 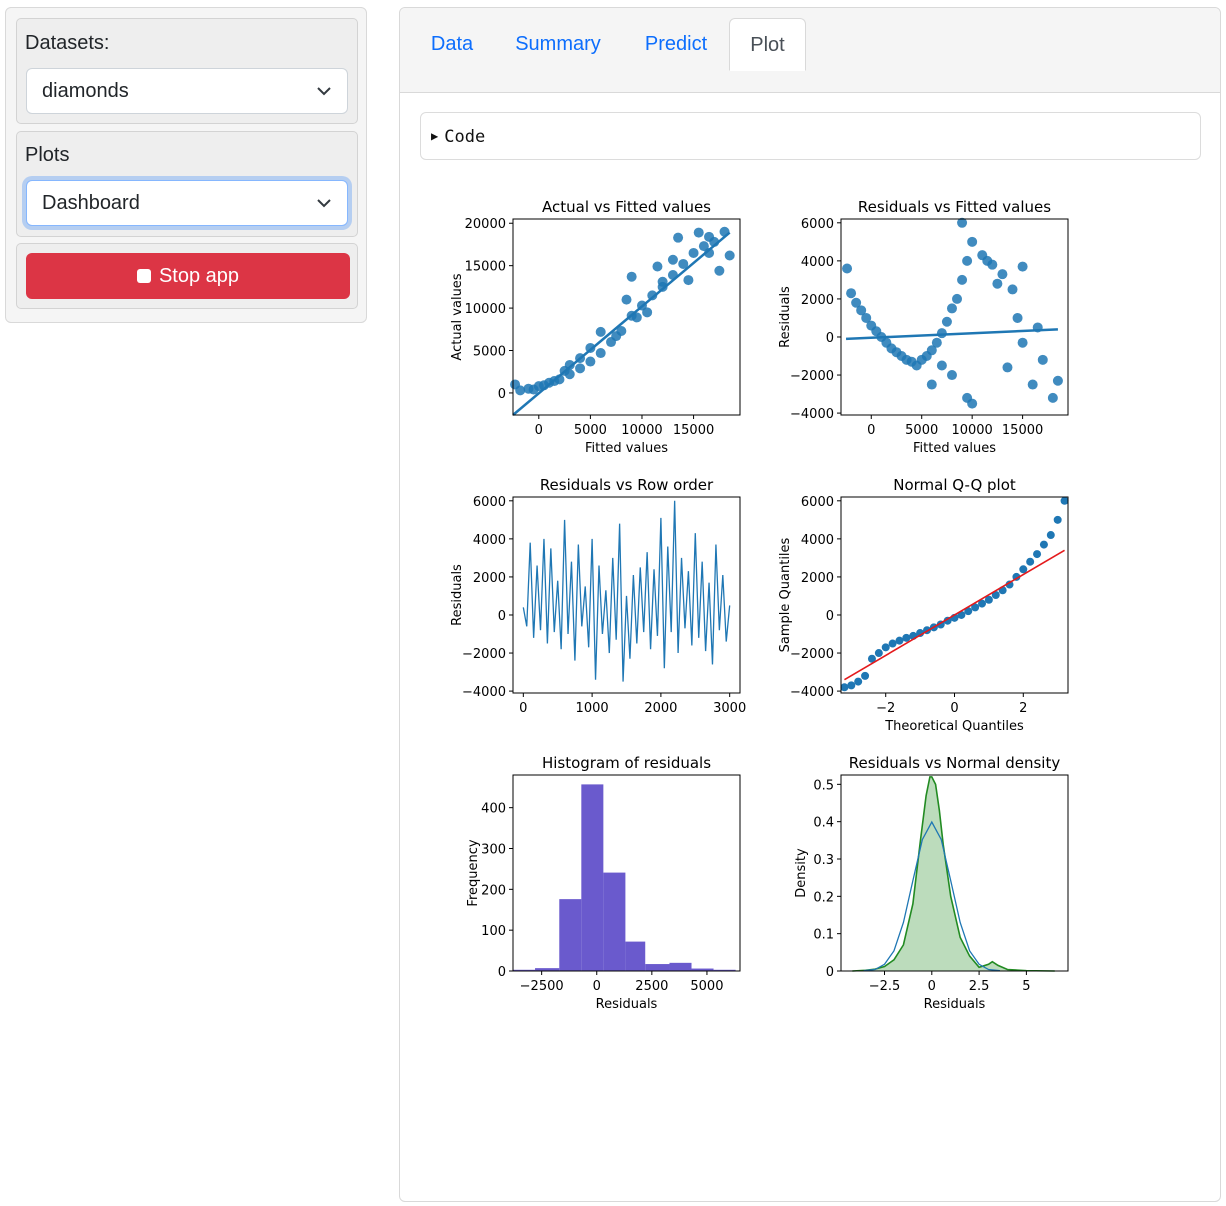 What do you see at coordinates (188, 276) in the screenshot?
I see `stop-app-button: Stop app` at bounding box center [188, 276].